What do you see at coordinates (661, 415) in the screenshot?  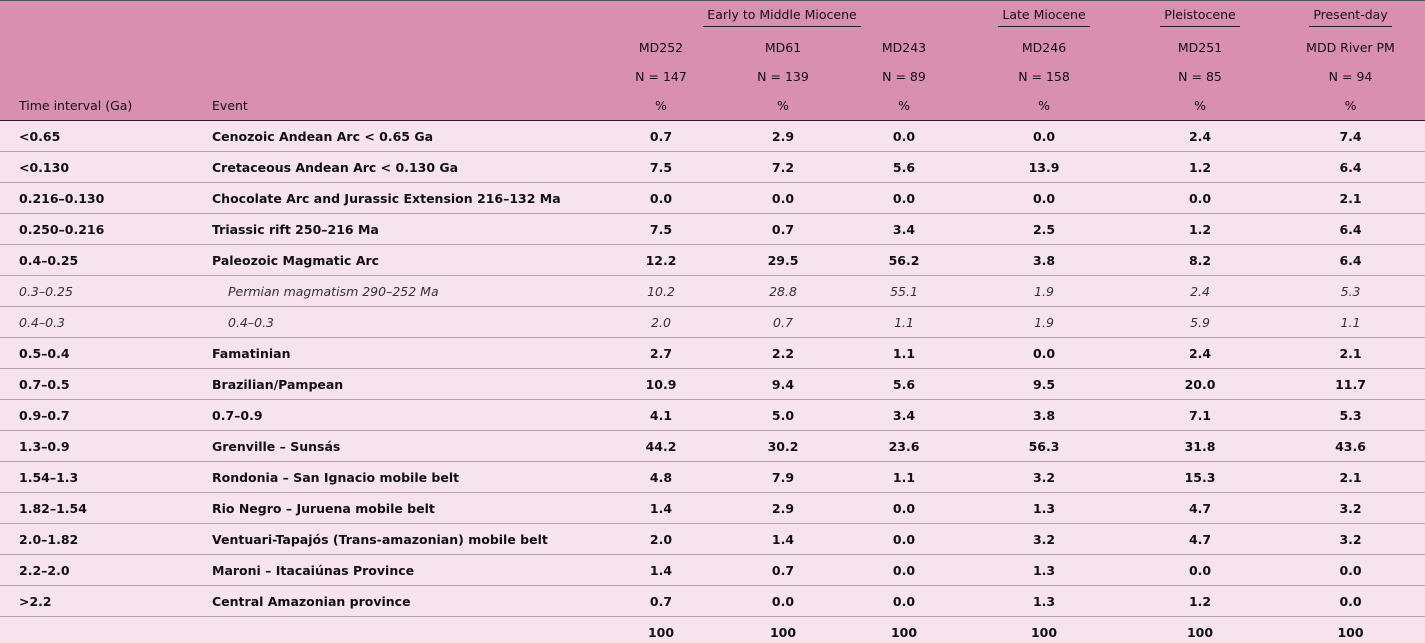 I see `percentage: 4.1` at bounding box center [661, 415].